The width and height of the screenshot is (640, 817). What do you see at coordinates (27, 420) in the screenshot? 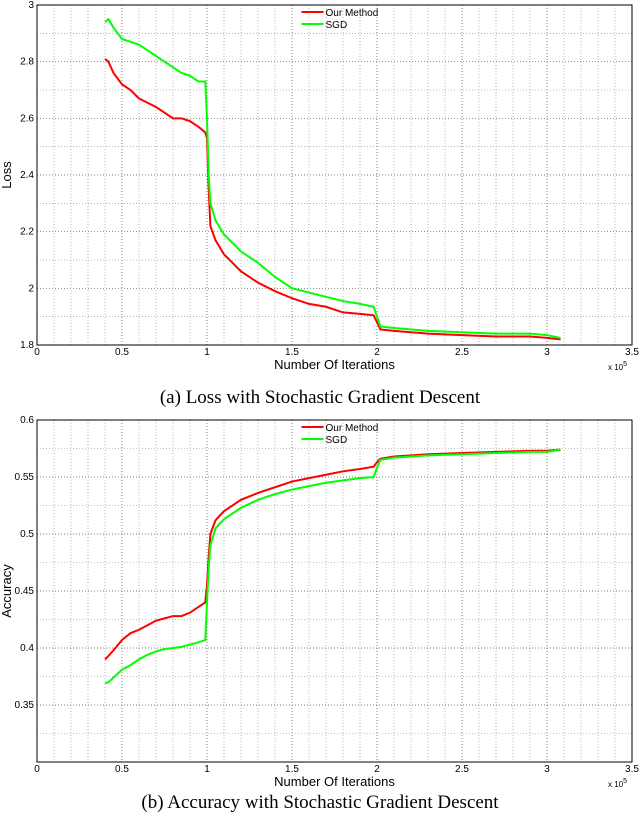
I see `y-tick-label: 0.6` at bounding box center [27, 420].